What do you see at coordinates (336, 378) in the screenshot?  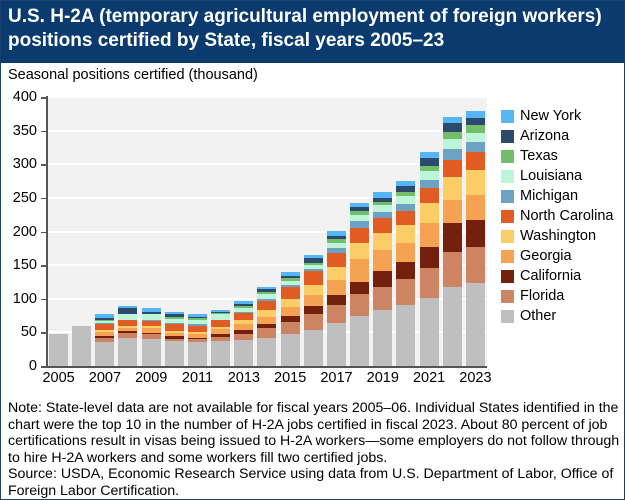 I see `x-tick-label: 2017` at bounding box center [336, 378].